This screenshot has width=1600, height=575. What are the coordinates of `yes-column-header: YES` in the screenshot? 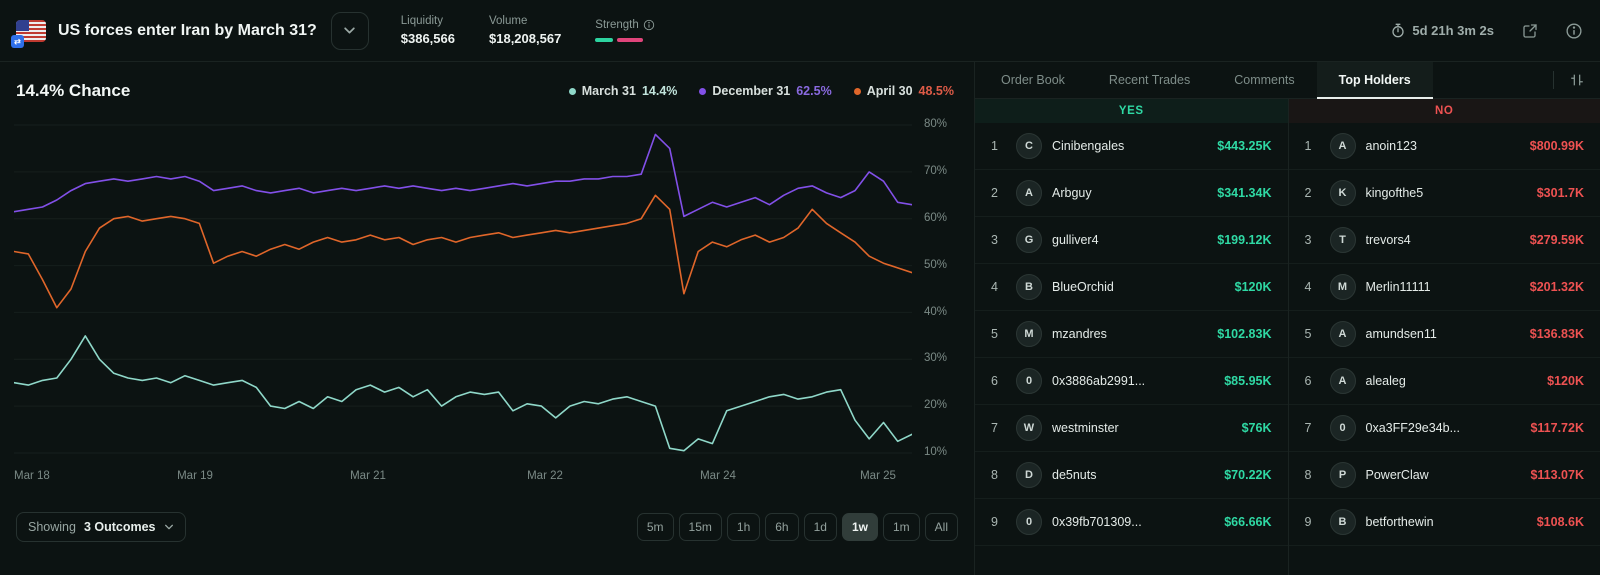 It's located at (1131, 111).